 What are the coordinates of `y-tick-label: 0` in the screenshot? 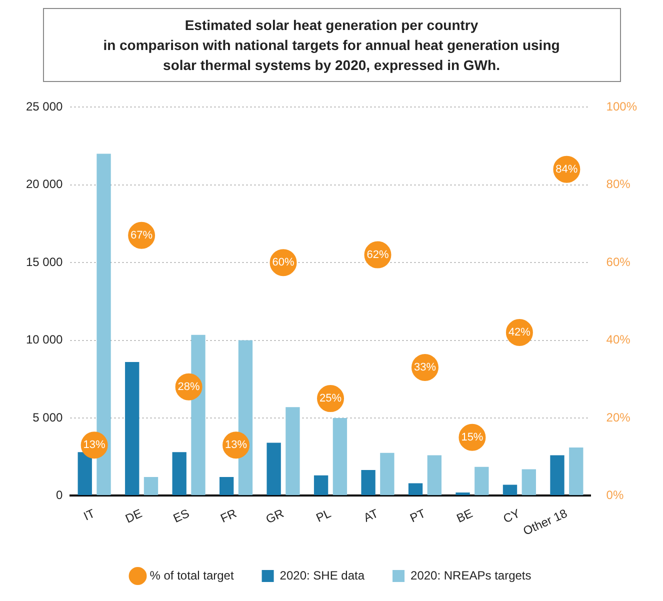 It's located at (60, 495).